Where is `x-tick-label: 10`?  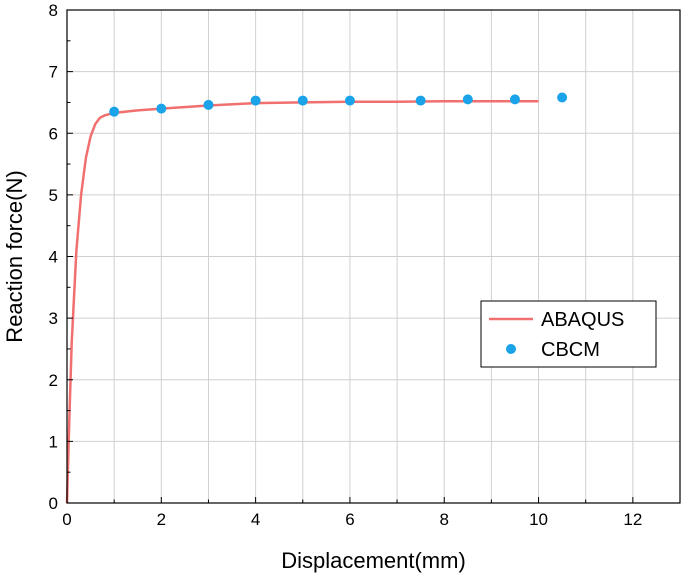
x-tick-label: 10 is located at coordinates (538, 519).